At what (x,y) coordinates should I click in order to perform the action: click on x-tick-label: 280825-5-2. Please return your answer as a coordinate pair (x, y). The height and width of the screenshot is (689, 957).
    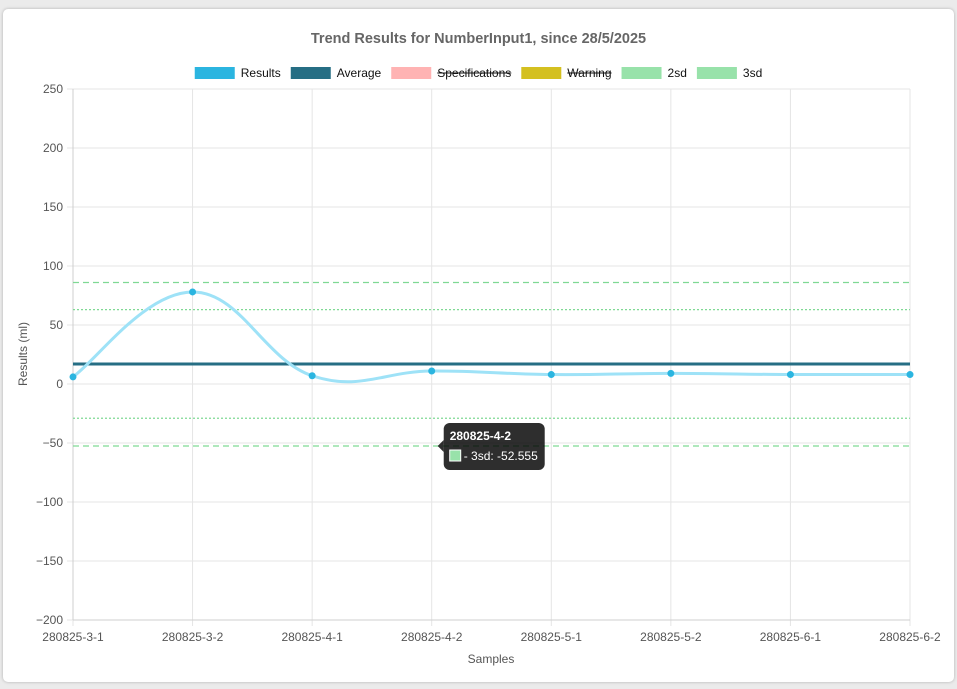
    Looking at the image, I should click on (671, 637).